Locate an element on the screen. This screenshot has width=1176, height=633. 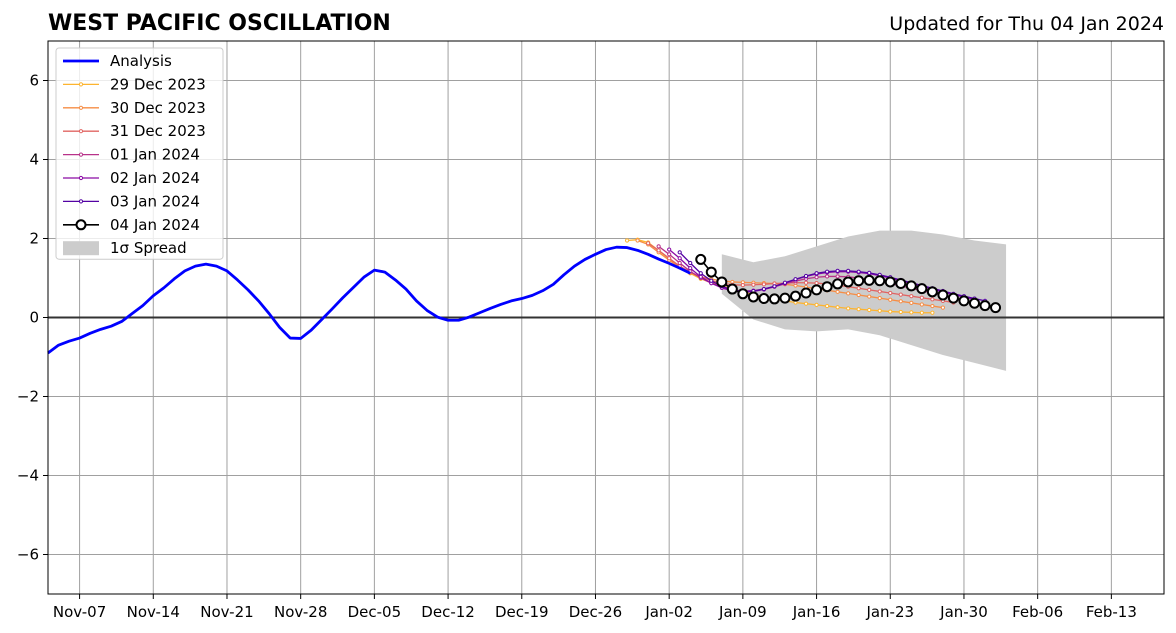
legend-label: 03 Jan 2024 is located at coordinates (155, 201).